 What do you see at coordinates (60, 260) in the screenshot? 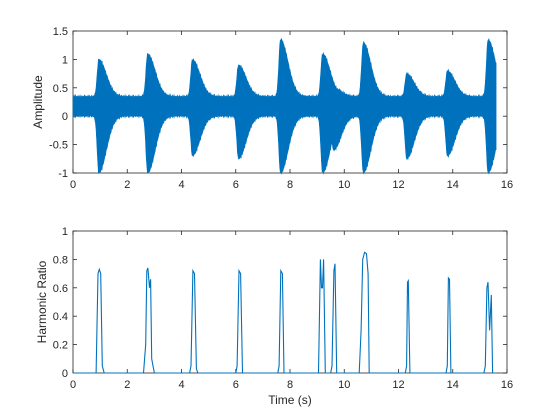
I see `y-tick-label: 0.8` at bounding box center [60, 260].